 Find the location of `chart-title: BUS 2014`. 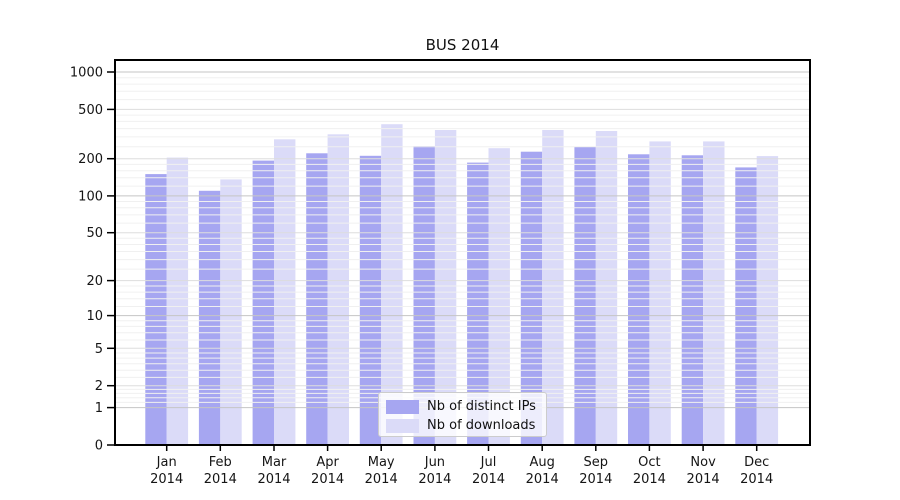

chart-title: BUS 2014 is located at coordinates (462, 45).